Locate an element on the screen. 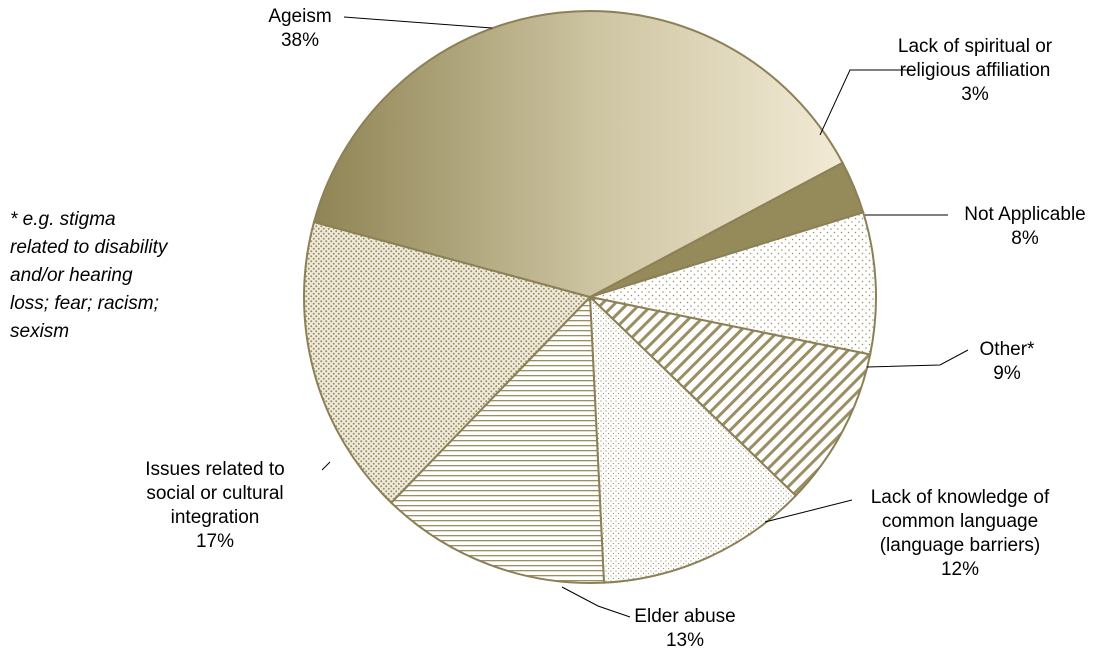 The width and height of the screenshot is (1107, 655). slice-label: Not Applicable 8% is located at coordinates (1024, 226).